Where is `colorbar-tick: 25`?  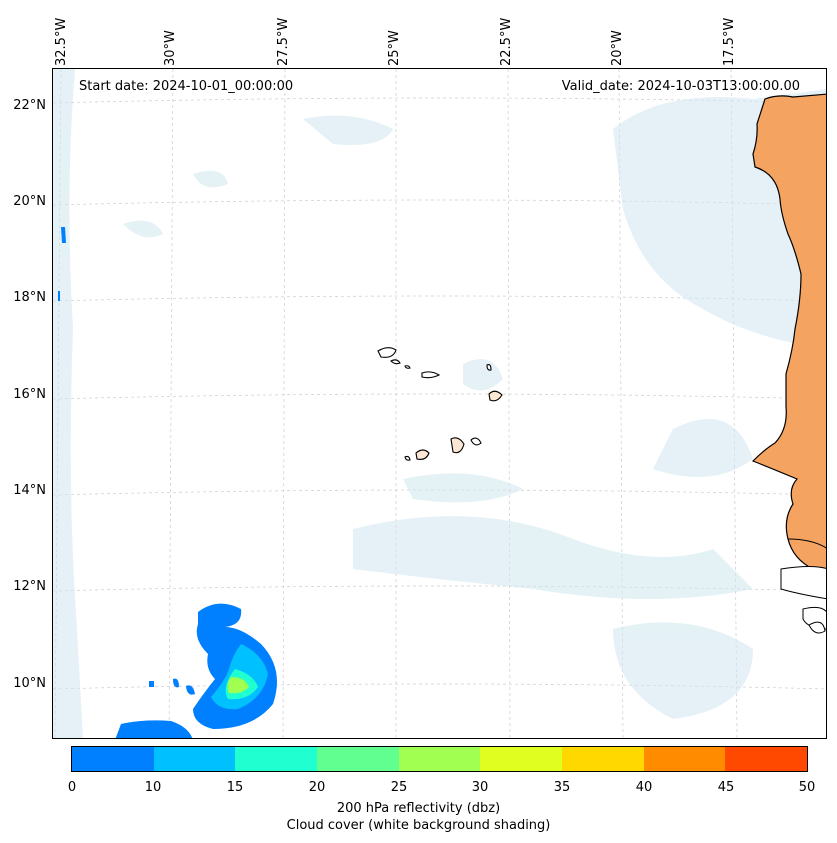
colorbar-tick: 25 is located at coordinates (399, 787).